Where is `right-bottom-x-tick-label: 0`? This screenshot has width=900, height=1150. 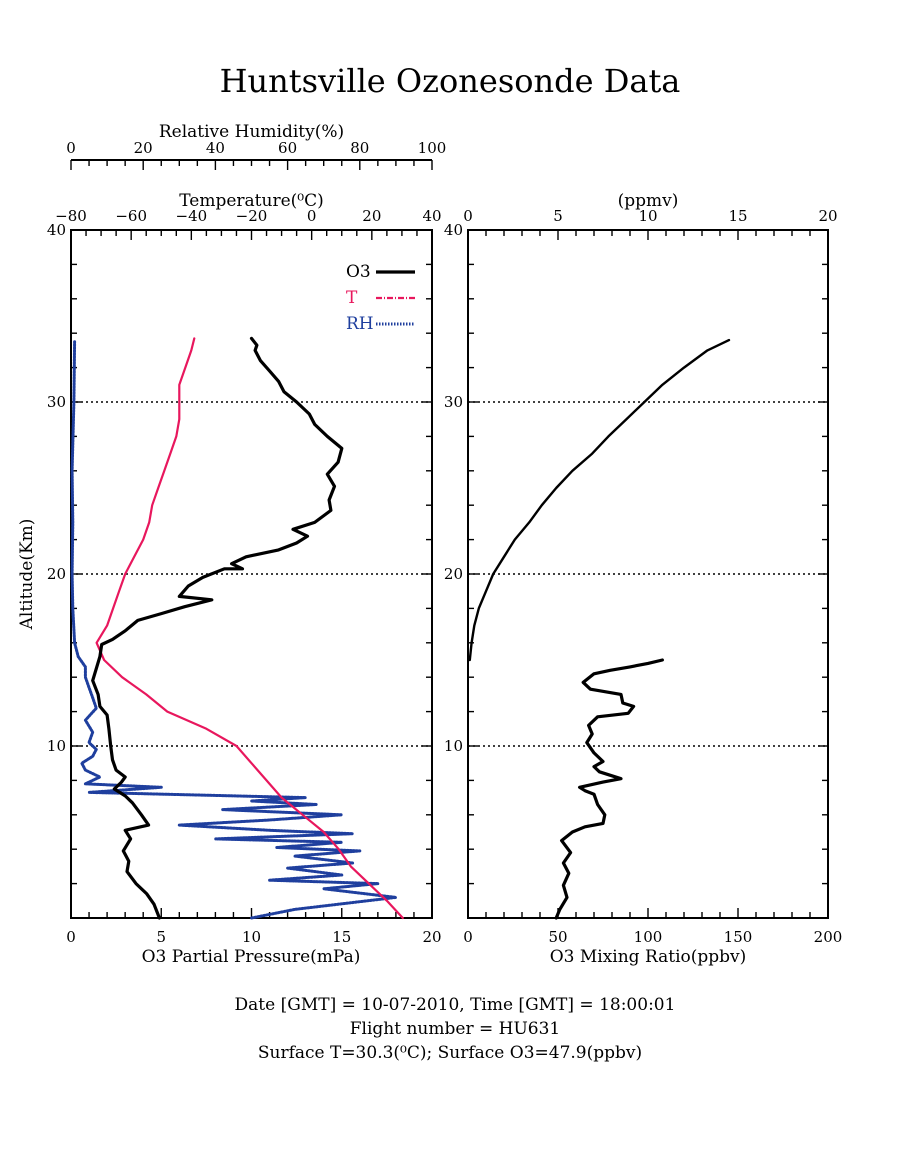 right-bottom-x-tick-label: 0 is located at coordinates (468, 937).